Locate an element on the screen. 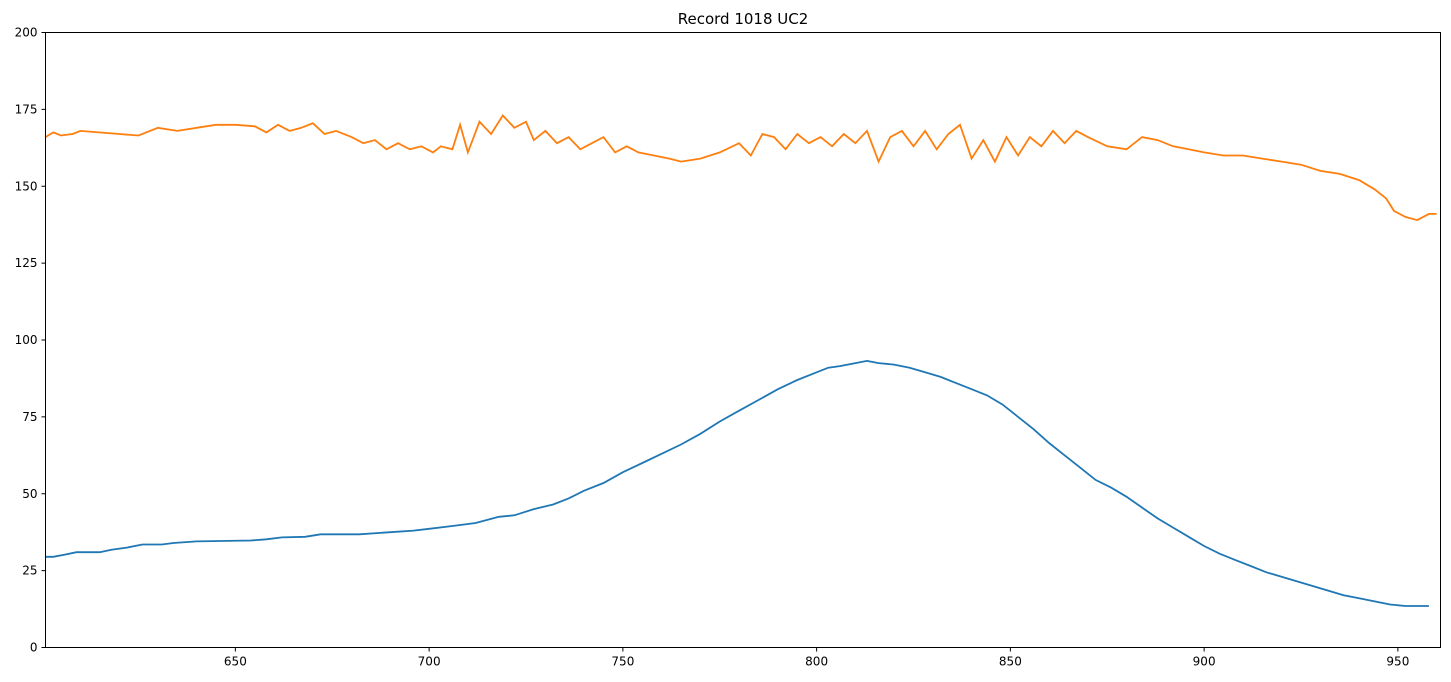 This screenshot has width=1451, height=682. x-tick-label: 850 is located at coordinates (1010, 662).